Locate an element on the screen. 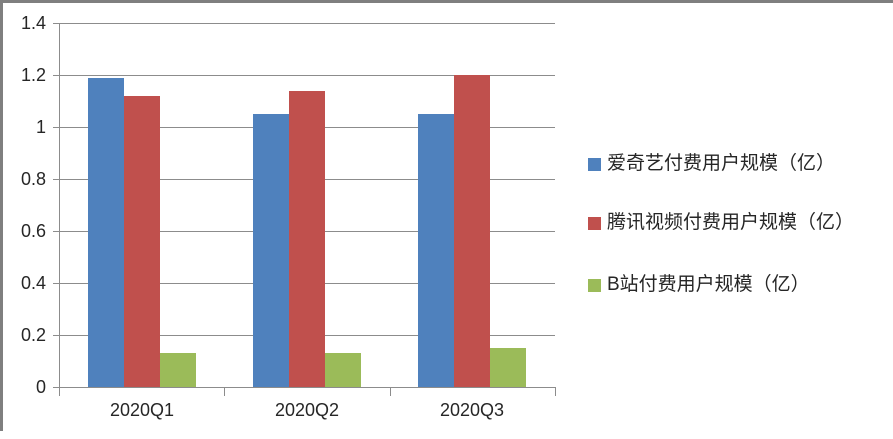 Image resolution: width=893 pixels, height=439 pixels. legend-item: B站付费用户规模（亿） is located at coordinates (699, 285).